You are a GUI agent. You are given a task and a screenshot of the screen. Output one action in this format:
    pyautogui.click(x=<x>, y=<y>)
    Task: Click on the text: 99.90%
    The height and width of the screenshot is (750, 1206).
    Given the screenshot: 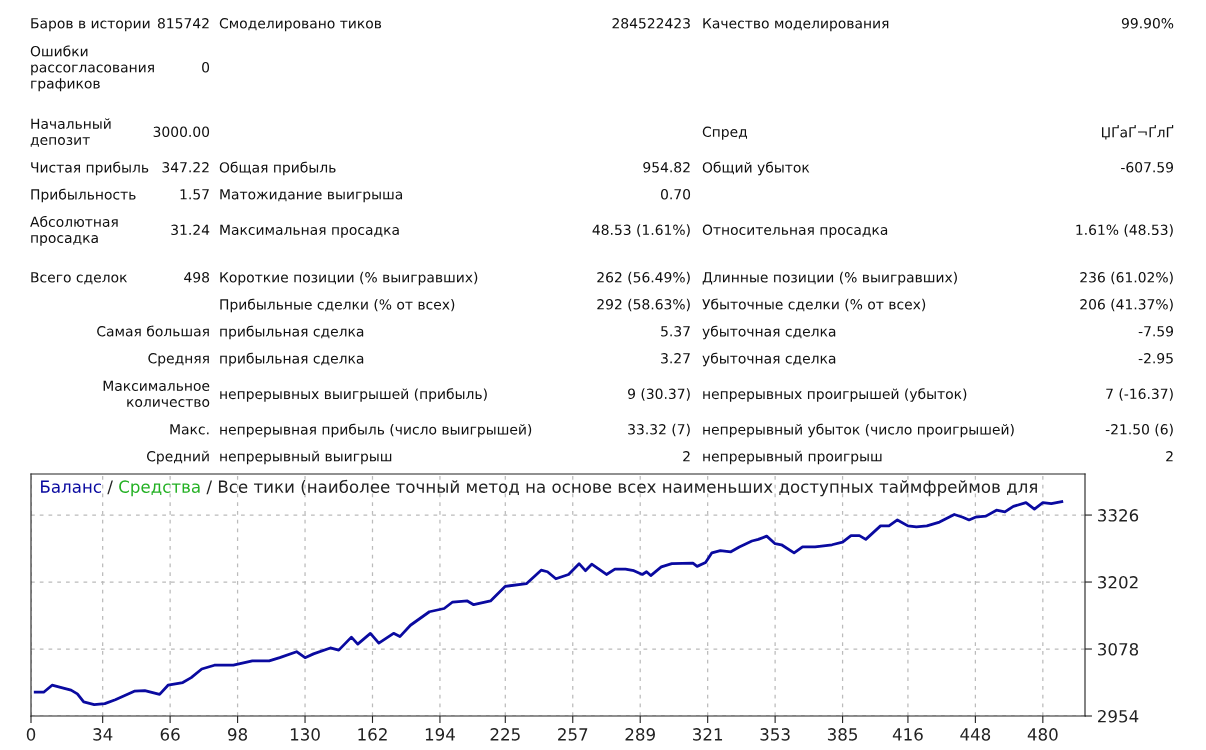 What is the action you would take?
    pyautogui.click(x=1147, y=23)
    